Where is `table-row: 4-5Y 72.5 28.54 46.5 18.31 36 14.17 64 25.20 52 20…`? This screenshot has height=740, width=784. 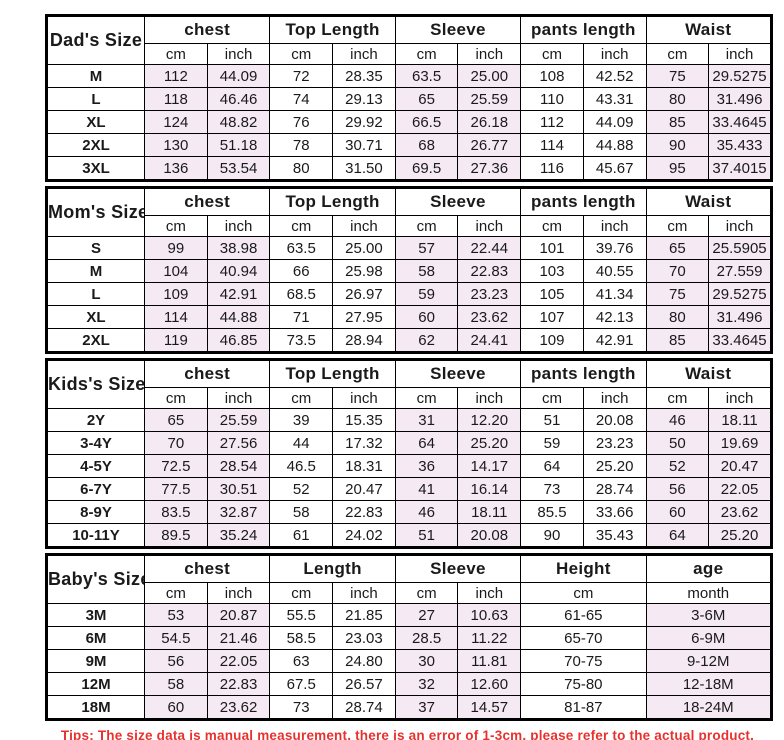
table-row: 4-5Y 72.5 28.54 46.5 18.31 36 14.17 64 25.20 52 20… is located at coordinates (409, 466).